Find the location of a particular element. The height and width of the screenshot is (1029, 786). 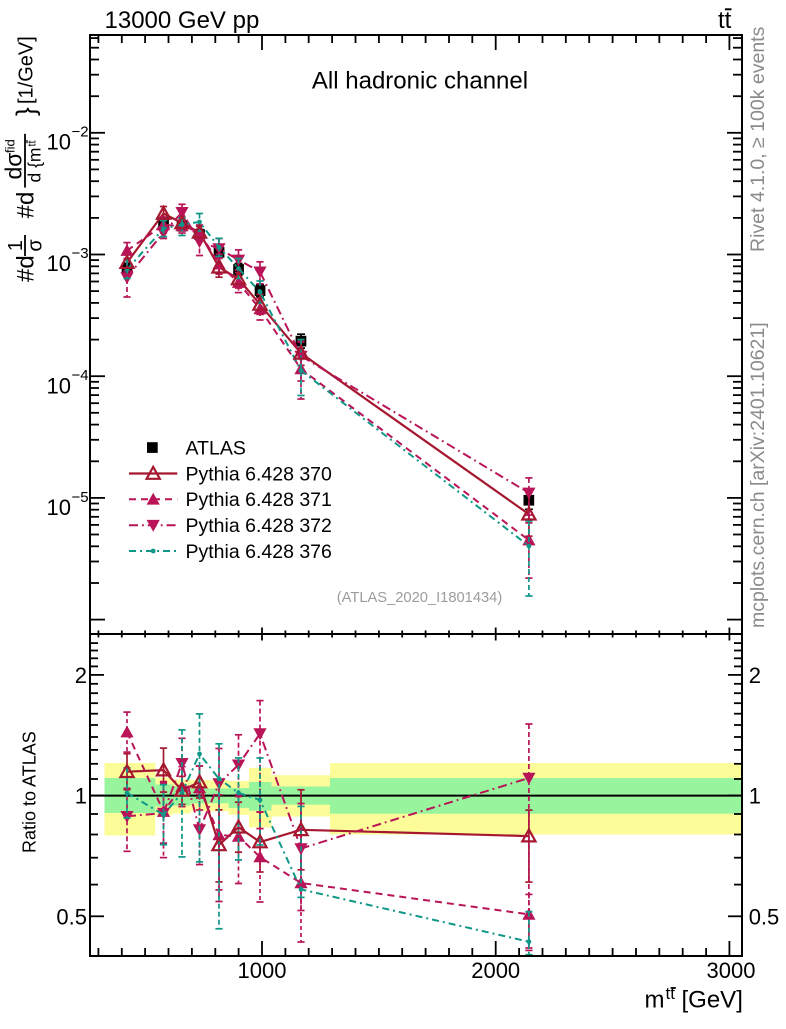

svg-text:mcplots.cern.ch [arXiv:2401.10: mcplots.cern.ch [arXiv:2401.10621] is located at coordinates (758, 475).